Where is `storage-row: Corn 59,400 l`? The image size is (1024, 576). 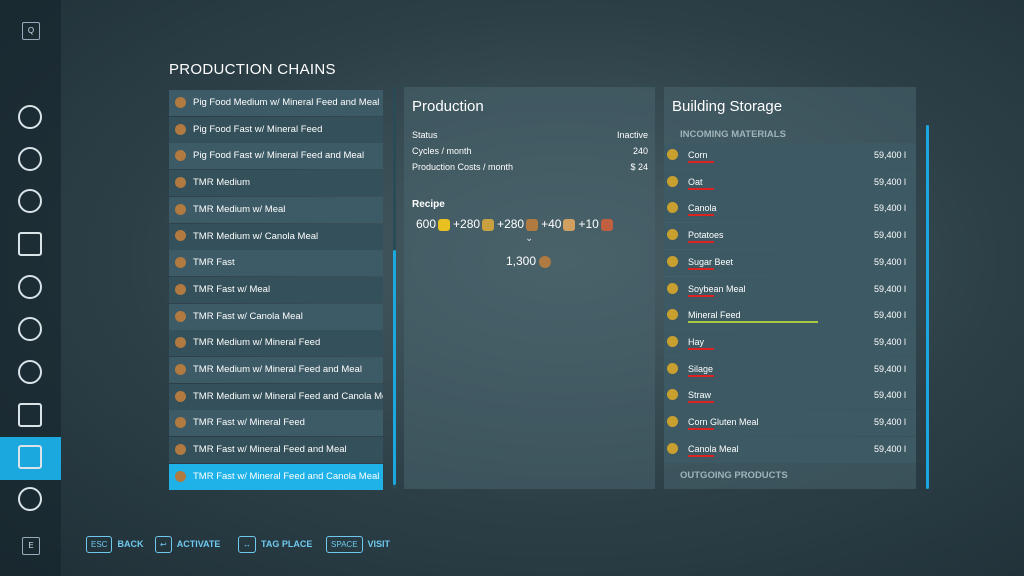
storage-row: Corn 59,400 l is located at coordinates (790, 156).